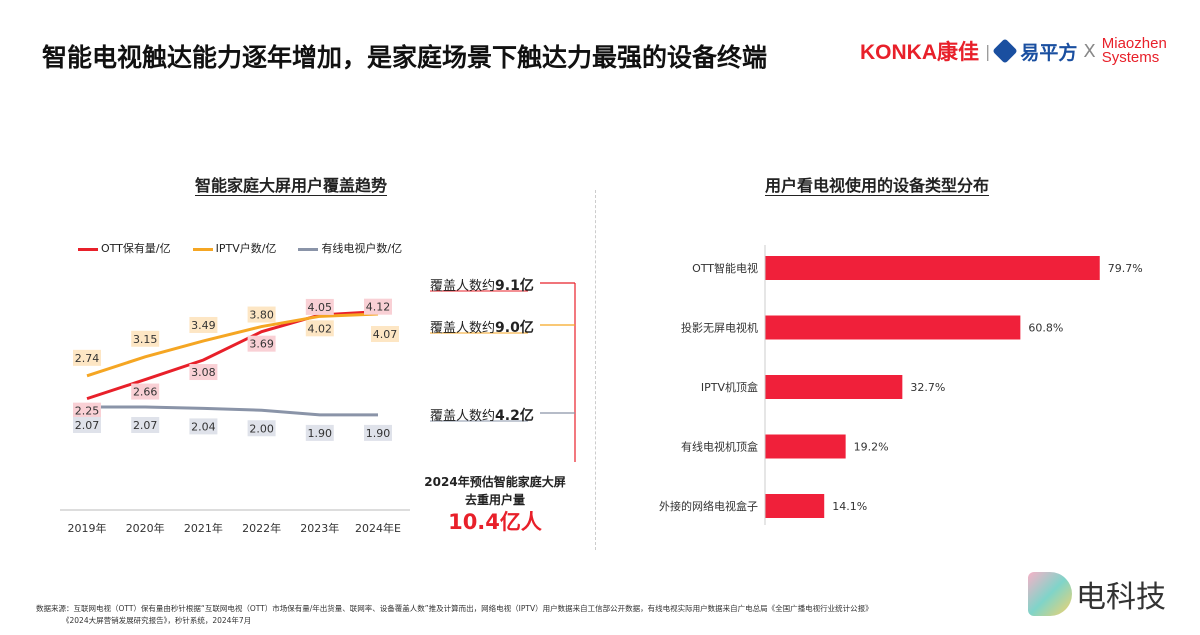 The width and height of the screenshot is (1200, 635). Describe the element at coordinates (1005, 51) in the screenshot. I see `ypf-icon` at that location.